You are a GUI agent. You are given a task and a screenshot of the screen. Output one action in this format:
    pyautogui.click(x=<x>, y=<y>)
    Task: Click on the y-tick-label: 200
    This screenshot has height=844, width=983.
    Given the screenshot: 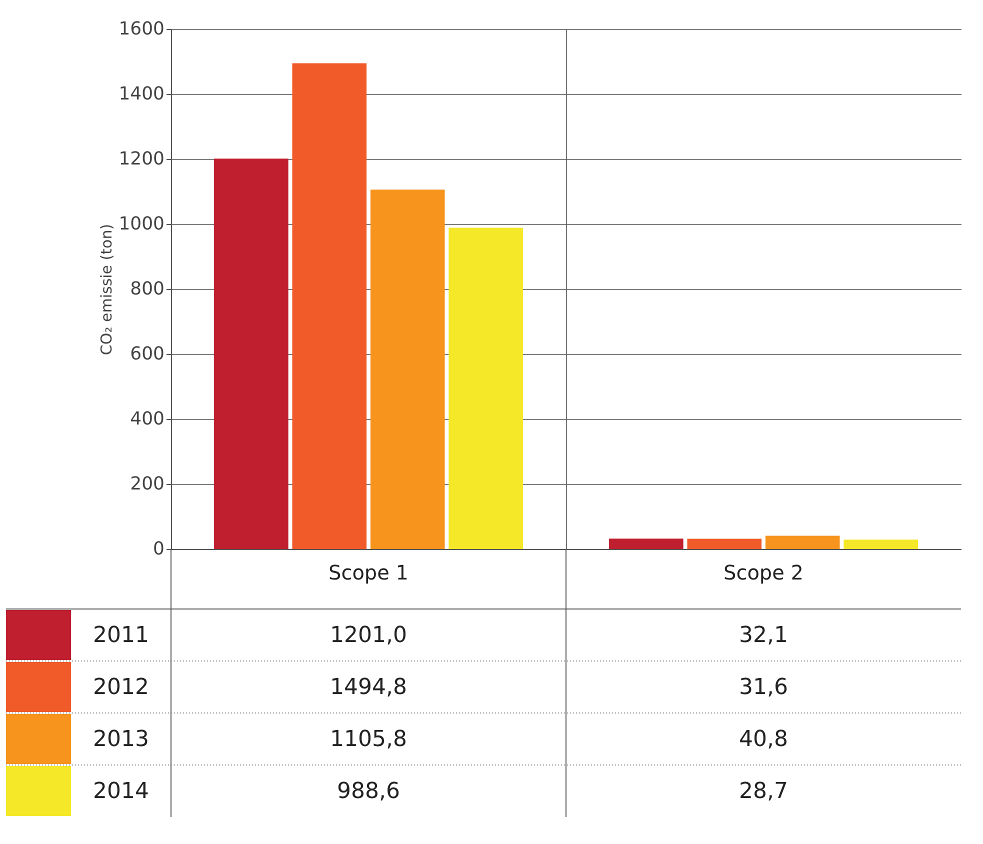 What is the action you would take?
    pyautogui.click(x=147, y=484)
    